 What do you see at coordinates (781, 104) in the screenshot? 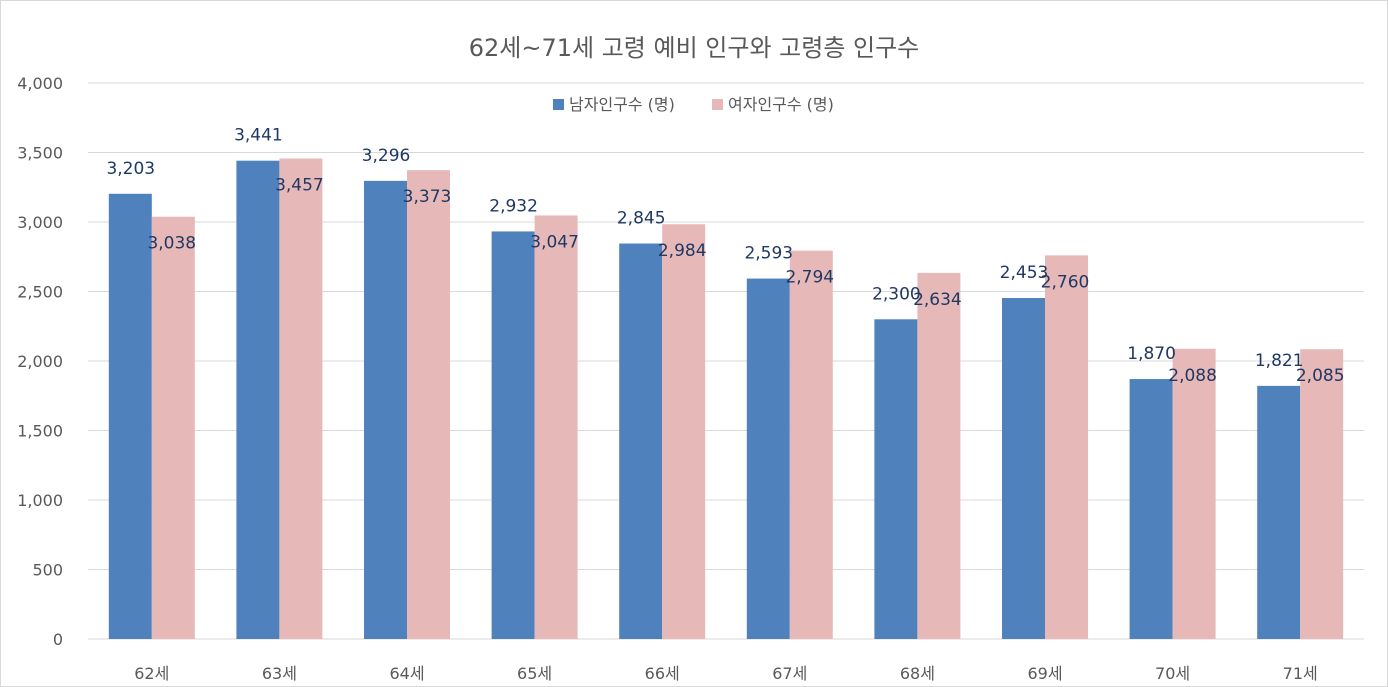
I see `legend-label-female: 여자인구수 (명)` at bounding box center [781, 104].